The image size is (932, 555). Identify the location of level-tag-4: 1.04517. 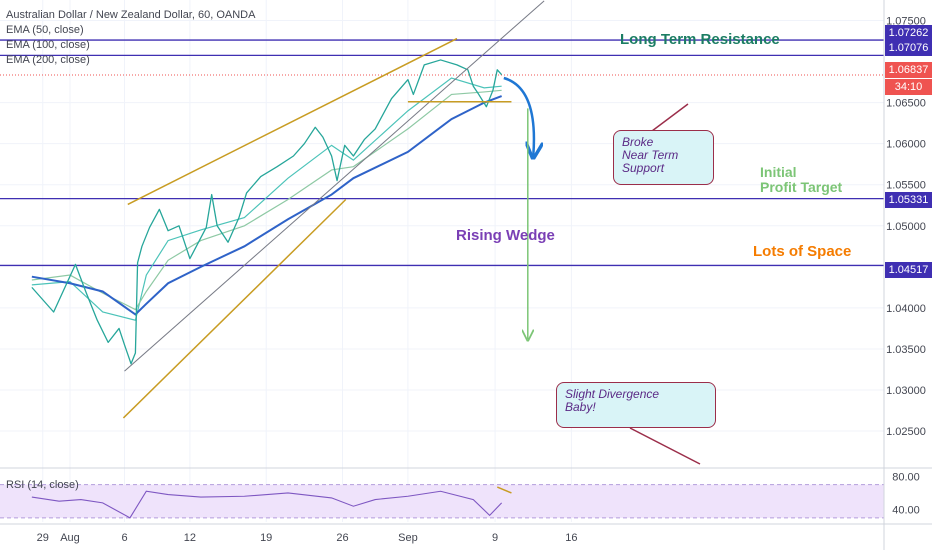
(908, 270).